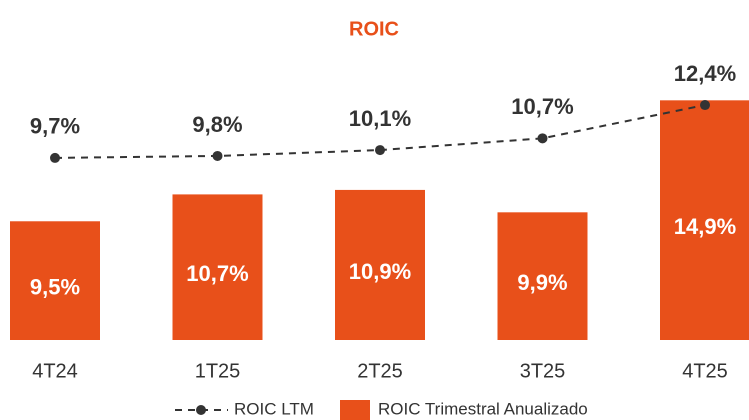  Describe the element at coordinates (55, 371) in the screenshot. I see `x-tick-label: 4T24` at that location.